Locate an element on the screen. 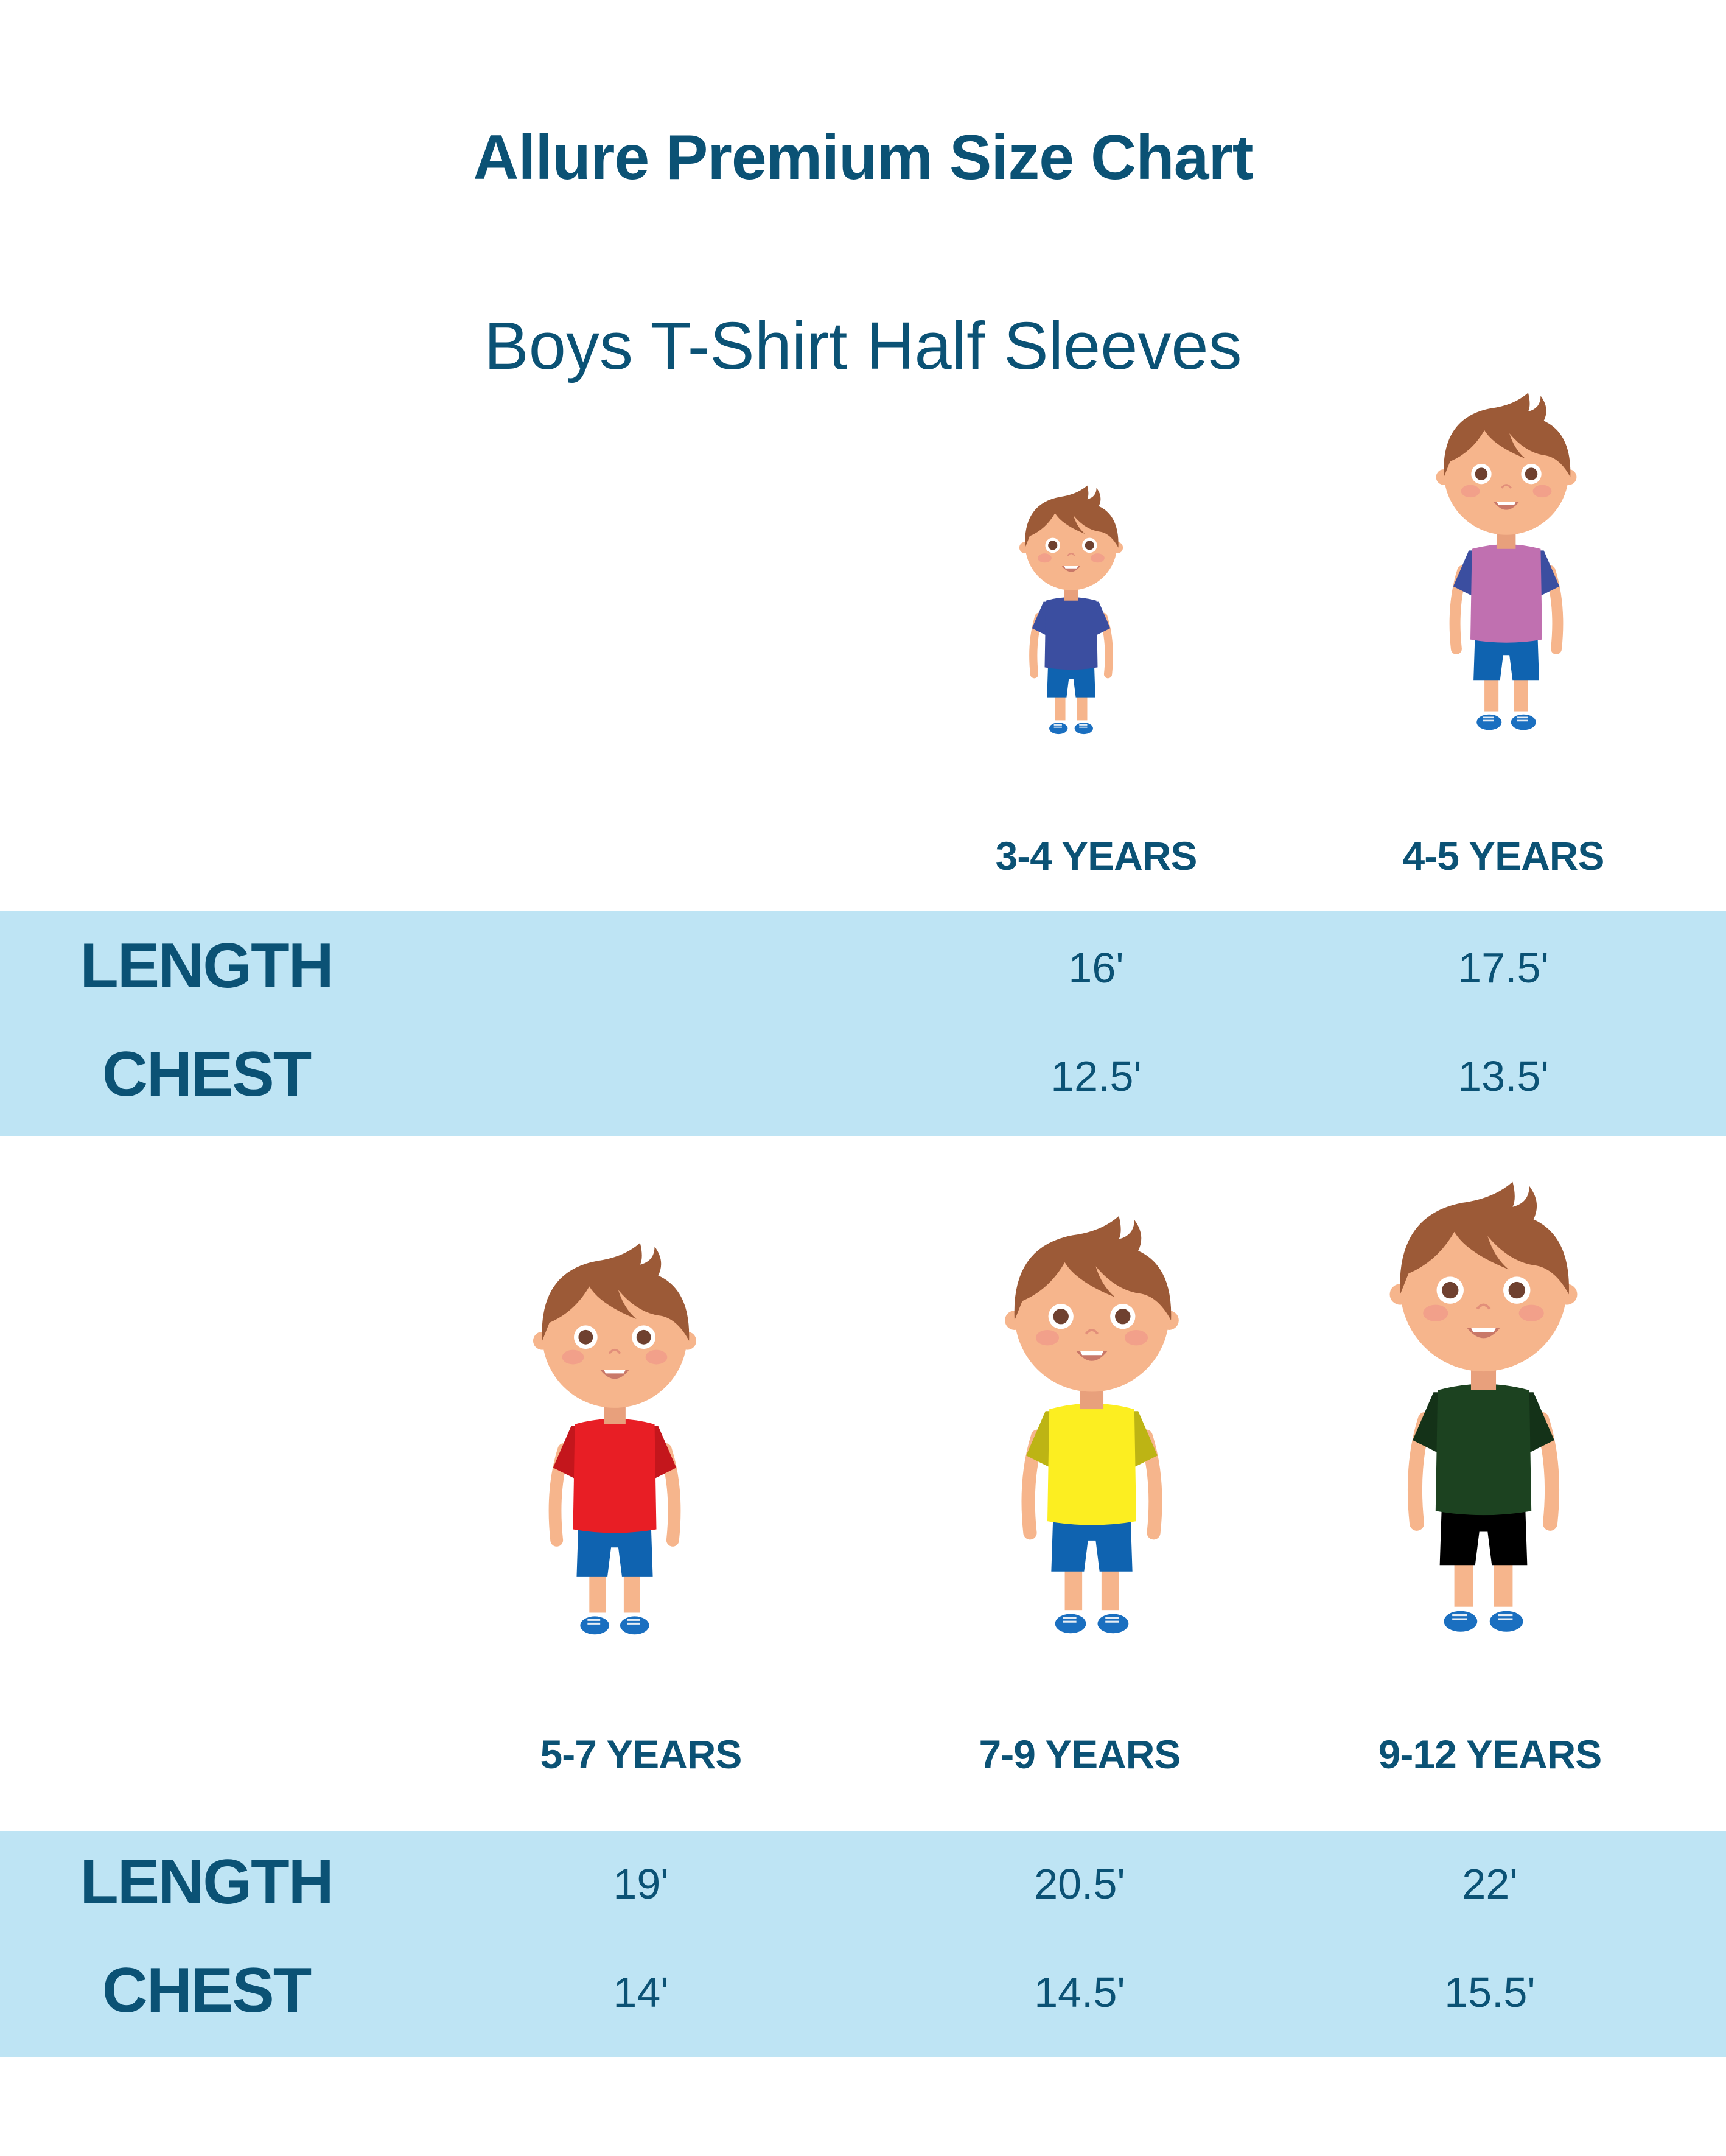  chest-value-5-7: 14' is located at coordinates (641, 1992).